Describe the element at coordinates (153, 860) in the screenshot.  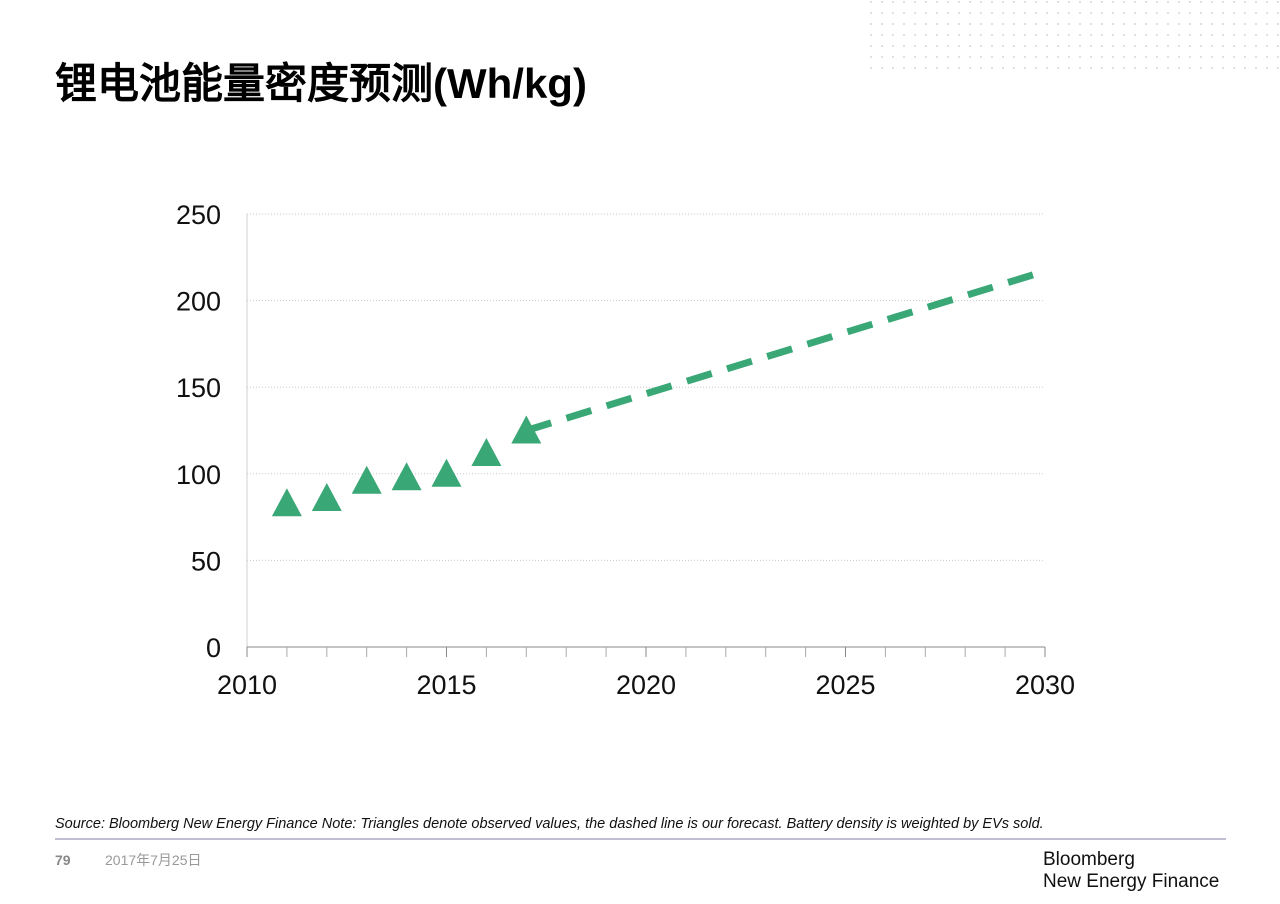
I see `date: 2017年7月25日` at that location.